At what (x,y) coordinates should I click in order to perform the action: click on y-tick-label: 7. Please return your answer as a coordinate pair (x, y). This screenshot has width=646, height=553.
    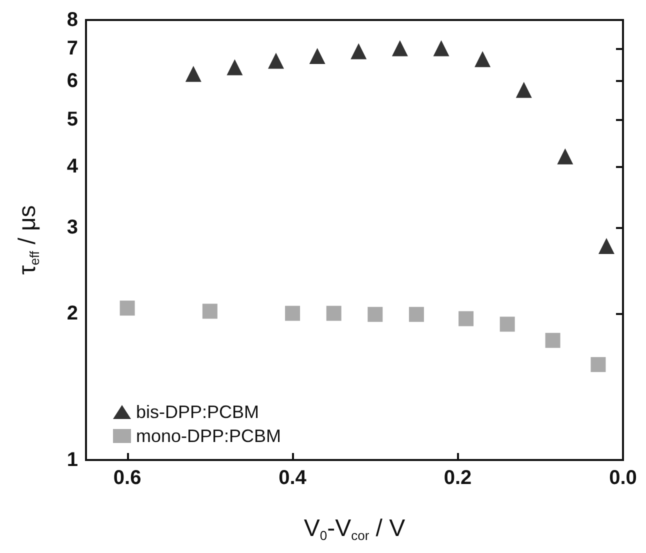
    Looking at the image, I should click on (72, 48).